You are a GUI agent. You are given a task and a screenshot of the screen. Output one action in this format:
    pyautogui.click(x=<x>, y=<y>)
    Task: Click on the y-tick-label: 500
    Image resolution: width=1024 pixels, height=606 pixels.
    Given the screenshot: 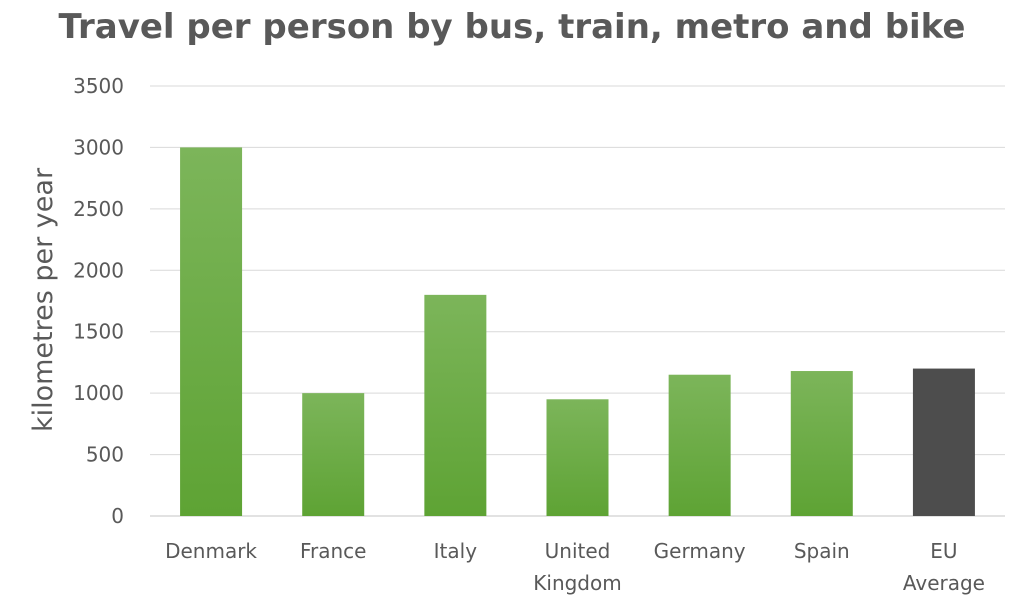 What is the action you would take?
    pyautogui.click(x=105, y=455)
    